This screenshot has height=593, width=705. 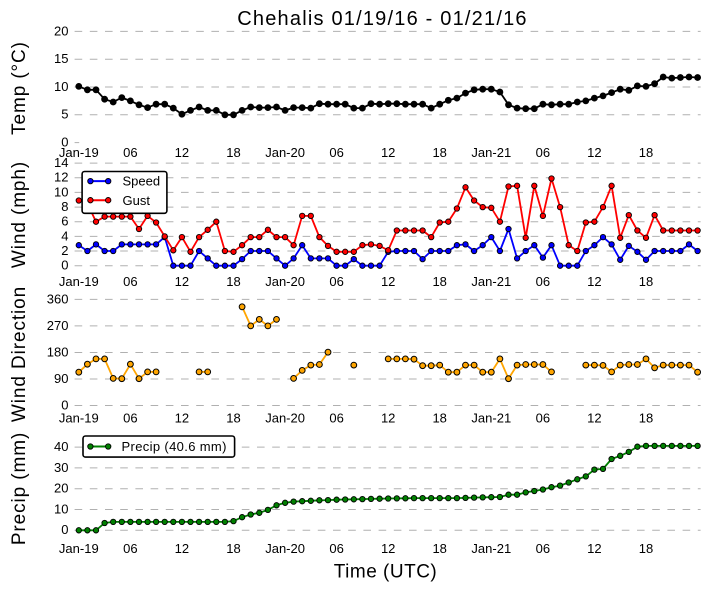 What do you see at coordinates (58, 298) in the screenshot?
I see `svg-text: 360` at bounding box center [58, 298].